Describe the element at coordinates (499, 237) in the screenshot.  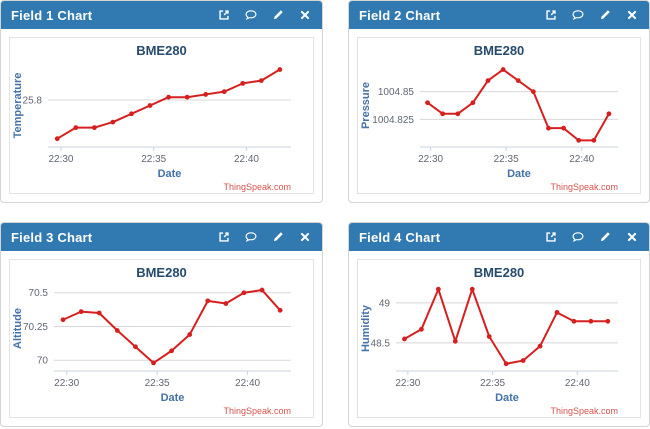
I see `field4-panel-header: Field 4 Chart` at that location.